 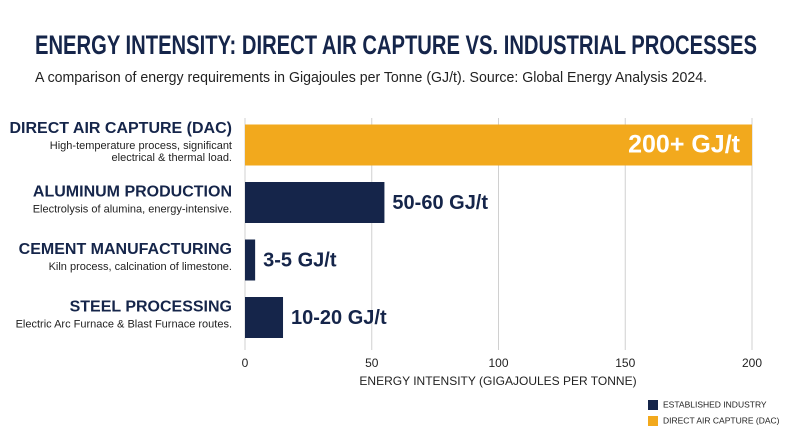 What do you see at coordinates (172, 158) in the screenshot?
I see `category-description: electrical & thermal load.` at bounding box center [172, 158].